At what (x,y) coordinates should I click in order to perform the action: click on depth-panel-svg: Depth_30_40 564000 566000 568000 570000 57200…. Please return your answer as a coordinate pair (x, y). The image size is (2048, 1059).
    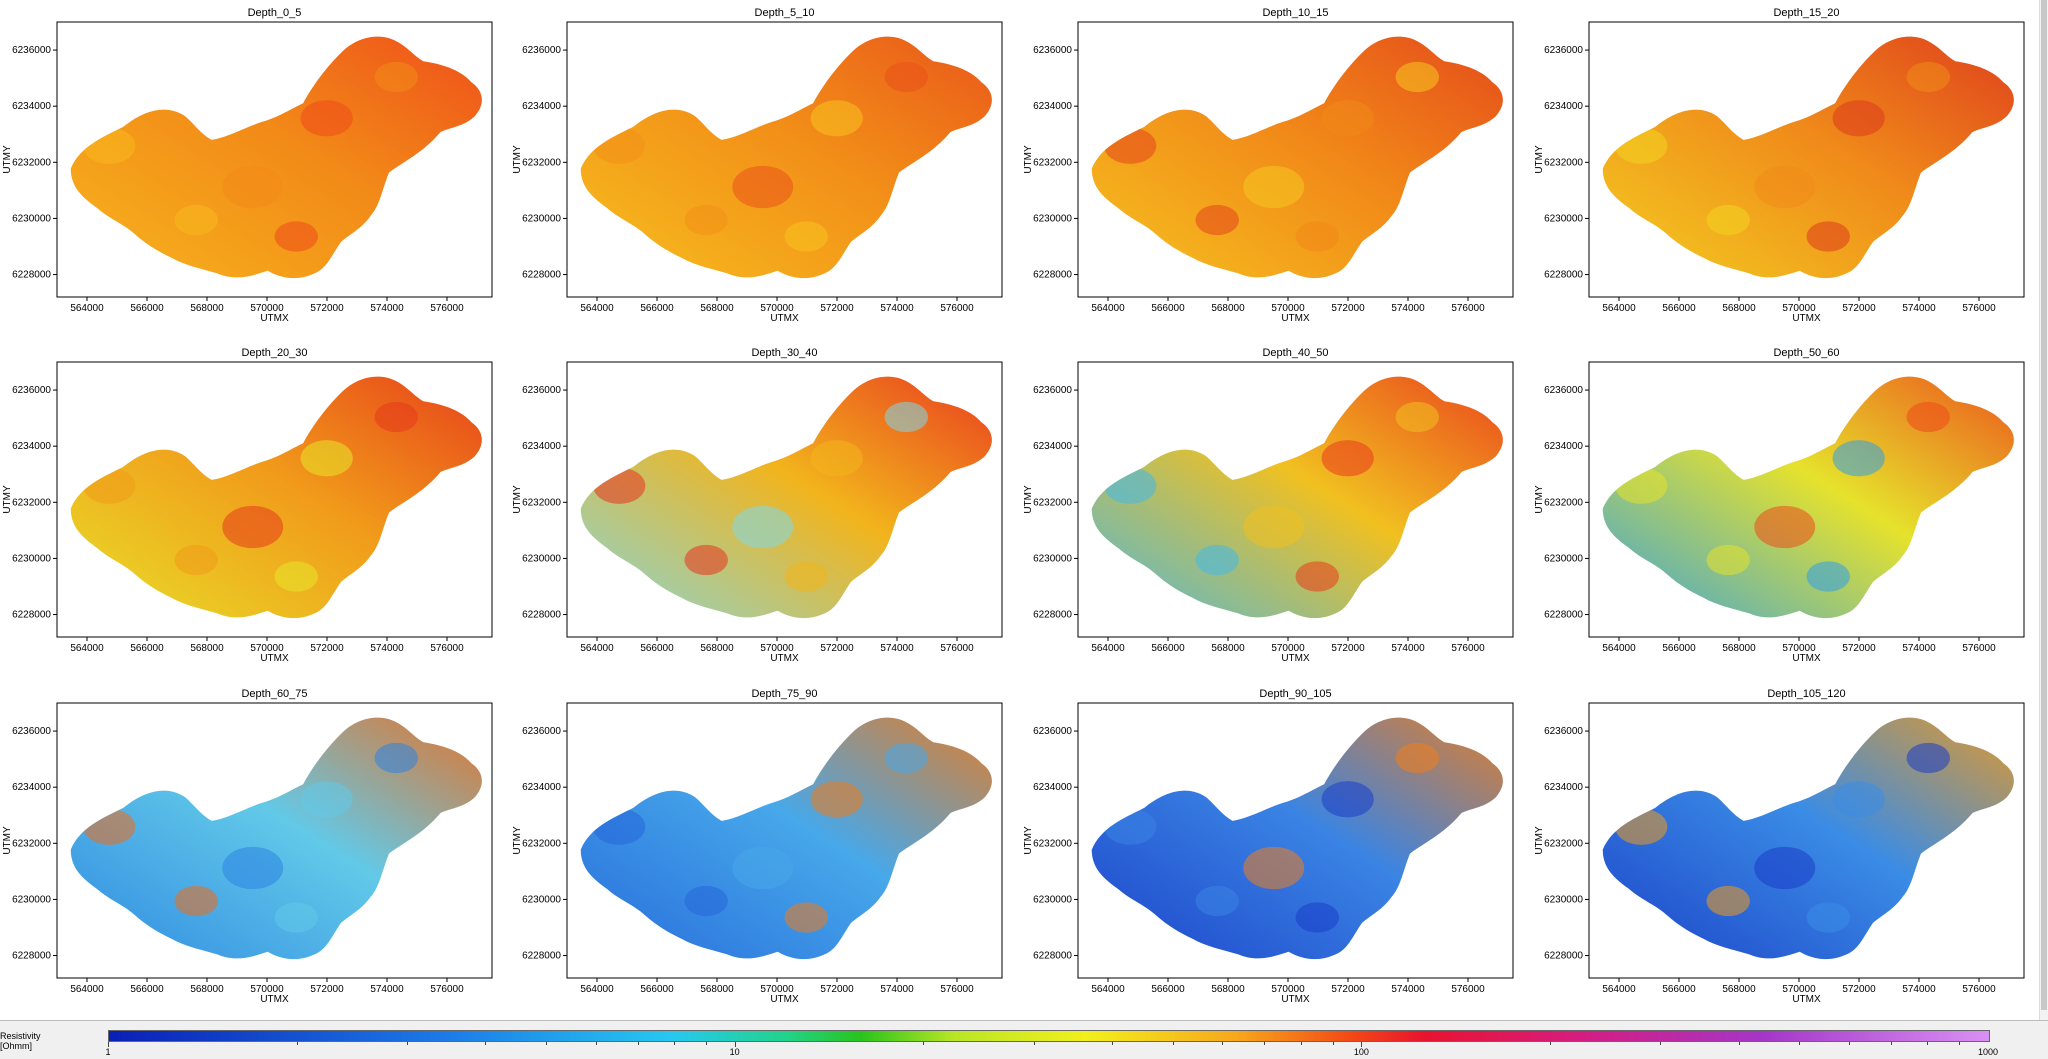
    Looking at the image, I should click on (757, 505).